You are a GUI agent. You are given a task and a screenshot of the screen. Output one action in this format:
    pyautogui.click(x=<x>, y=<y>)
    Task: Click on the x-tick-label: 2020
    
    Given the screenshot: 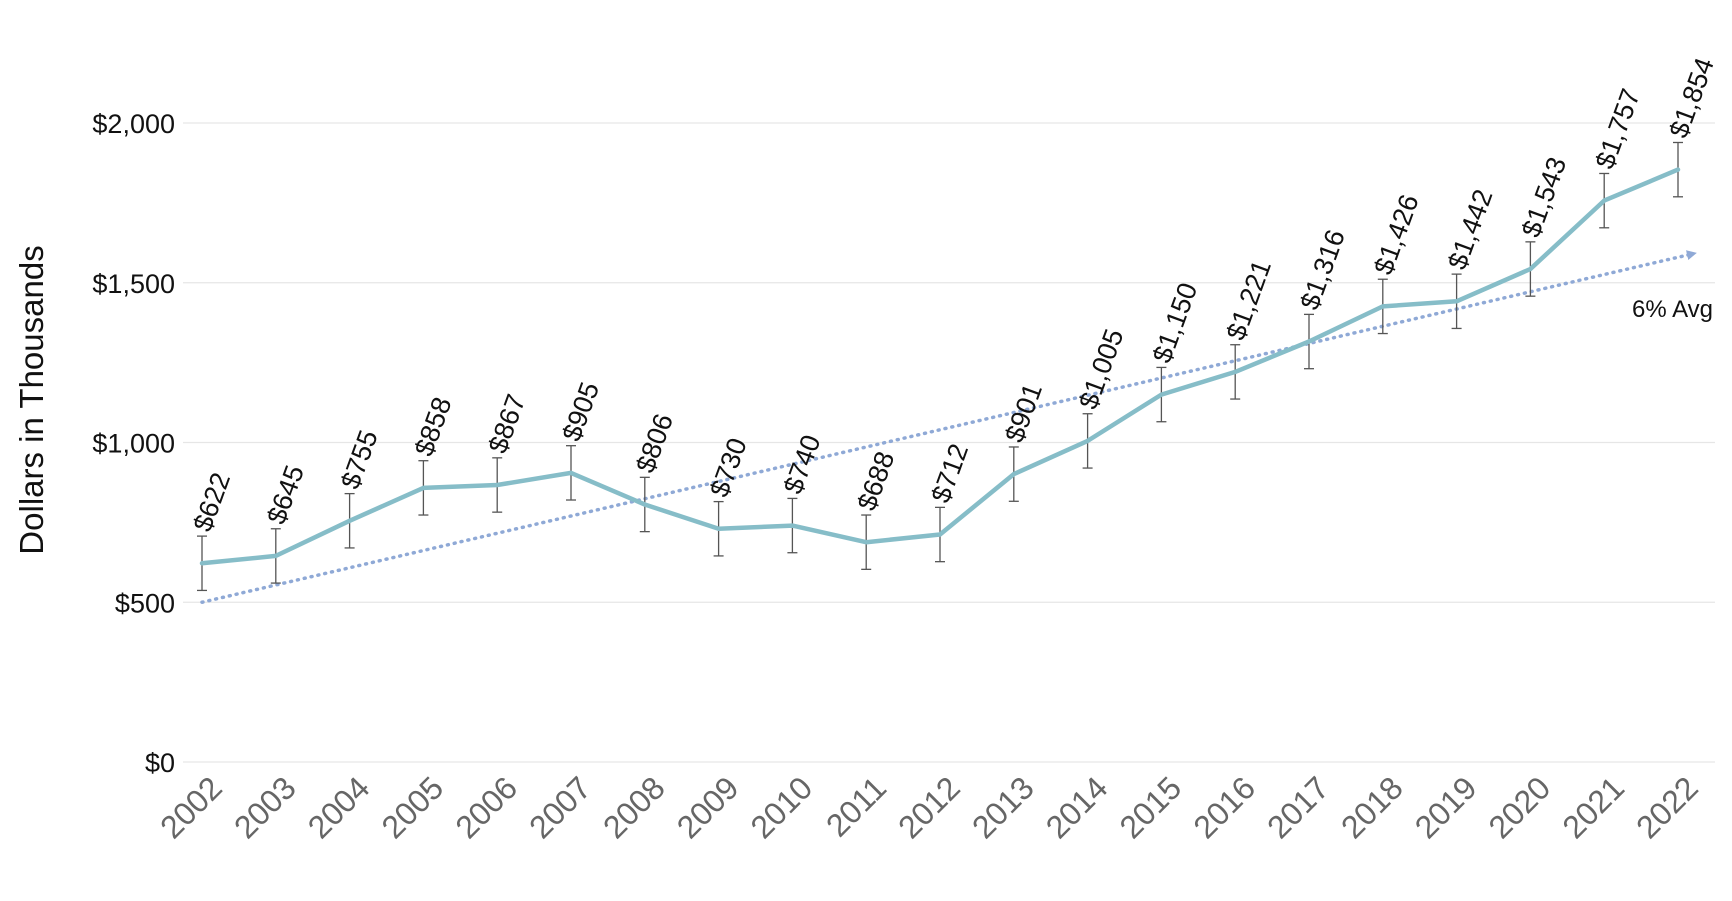 What is the action you would take?
    pyautogui.click(x=1520, y=807)
    